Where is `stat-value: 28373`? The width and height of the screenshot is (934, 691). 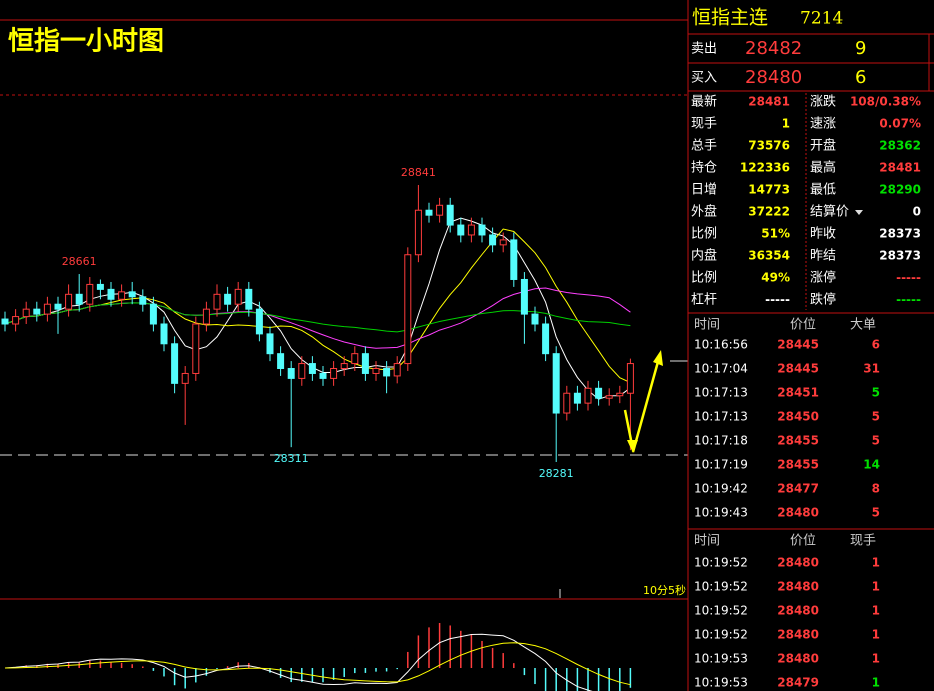 stat-value: 28373 is located at coordinates (900, 256).